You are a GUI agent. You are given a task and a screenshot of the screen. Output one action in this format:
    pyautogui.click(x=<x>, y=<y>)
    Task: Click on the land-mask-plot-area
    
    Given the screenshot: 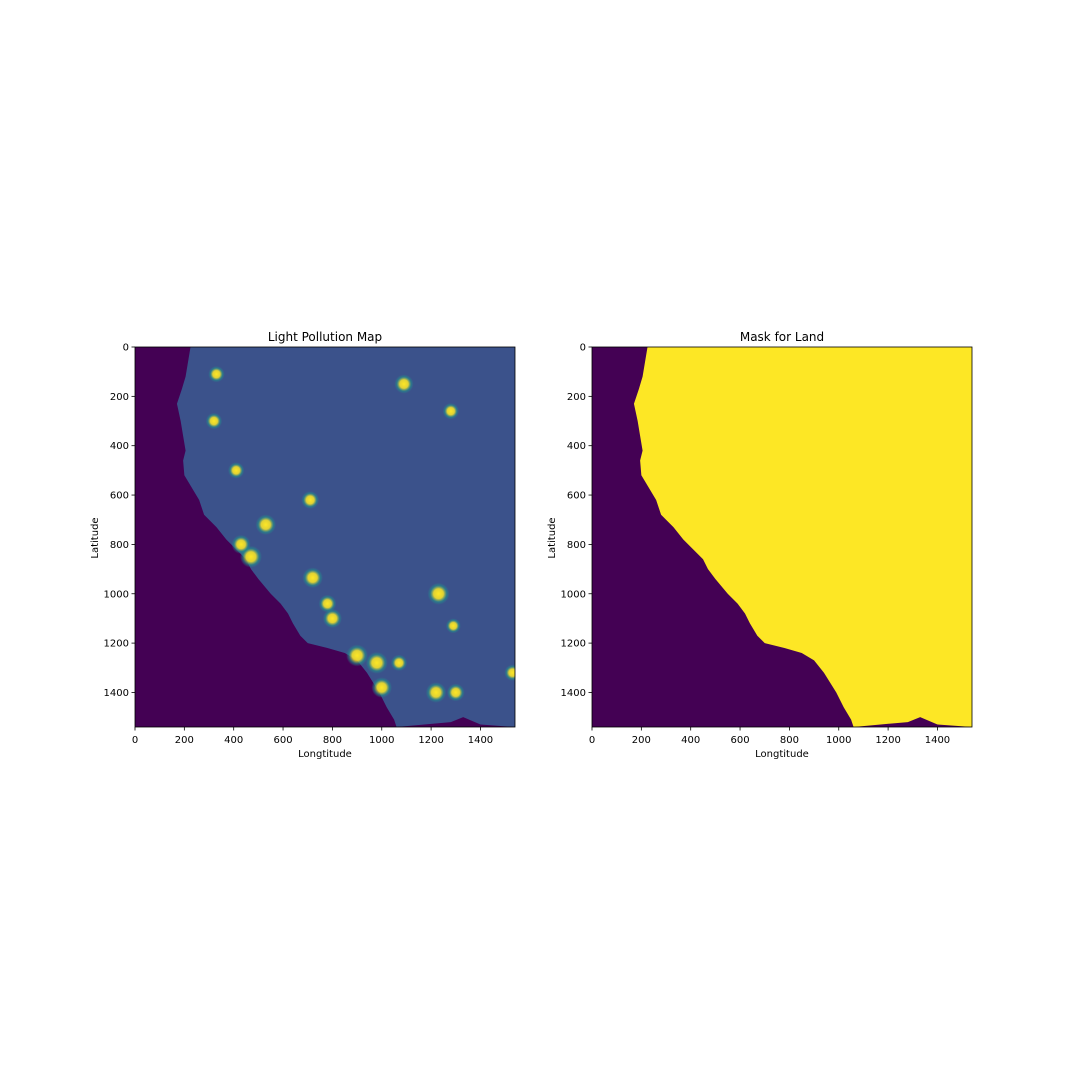 What is the action you would take?
    pyautogui.click(x=782, y=537)
    